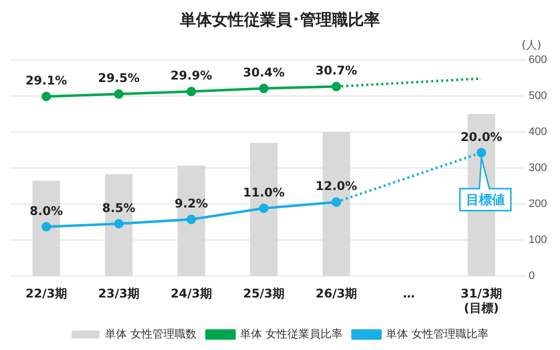 This screenshot has height=350, width=560. What do you see at coordinates (151, 333) in the screenshot?
I see `legend-label: 単体 女性管理職数` at bounding box center [151, 333].